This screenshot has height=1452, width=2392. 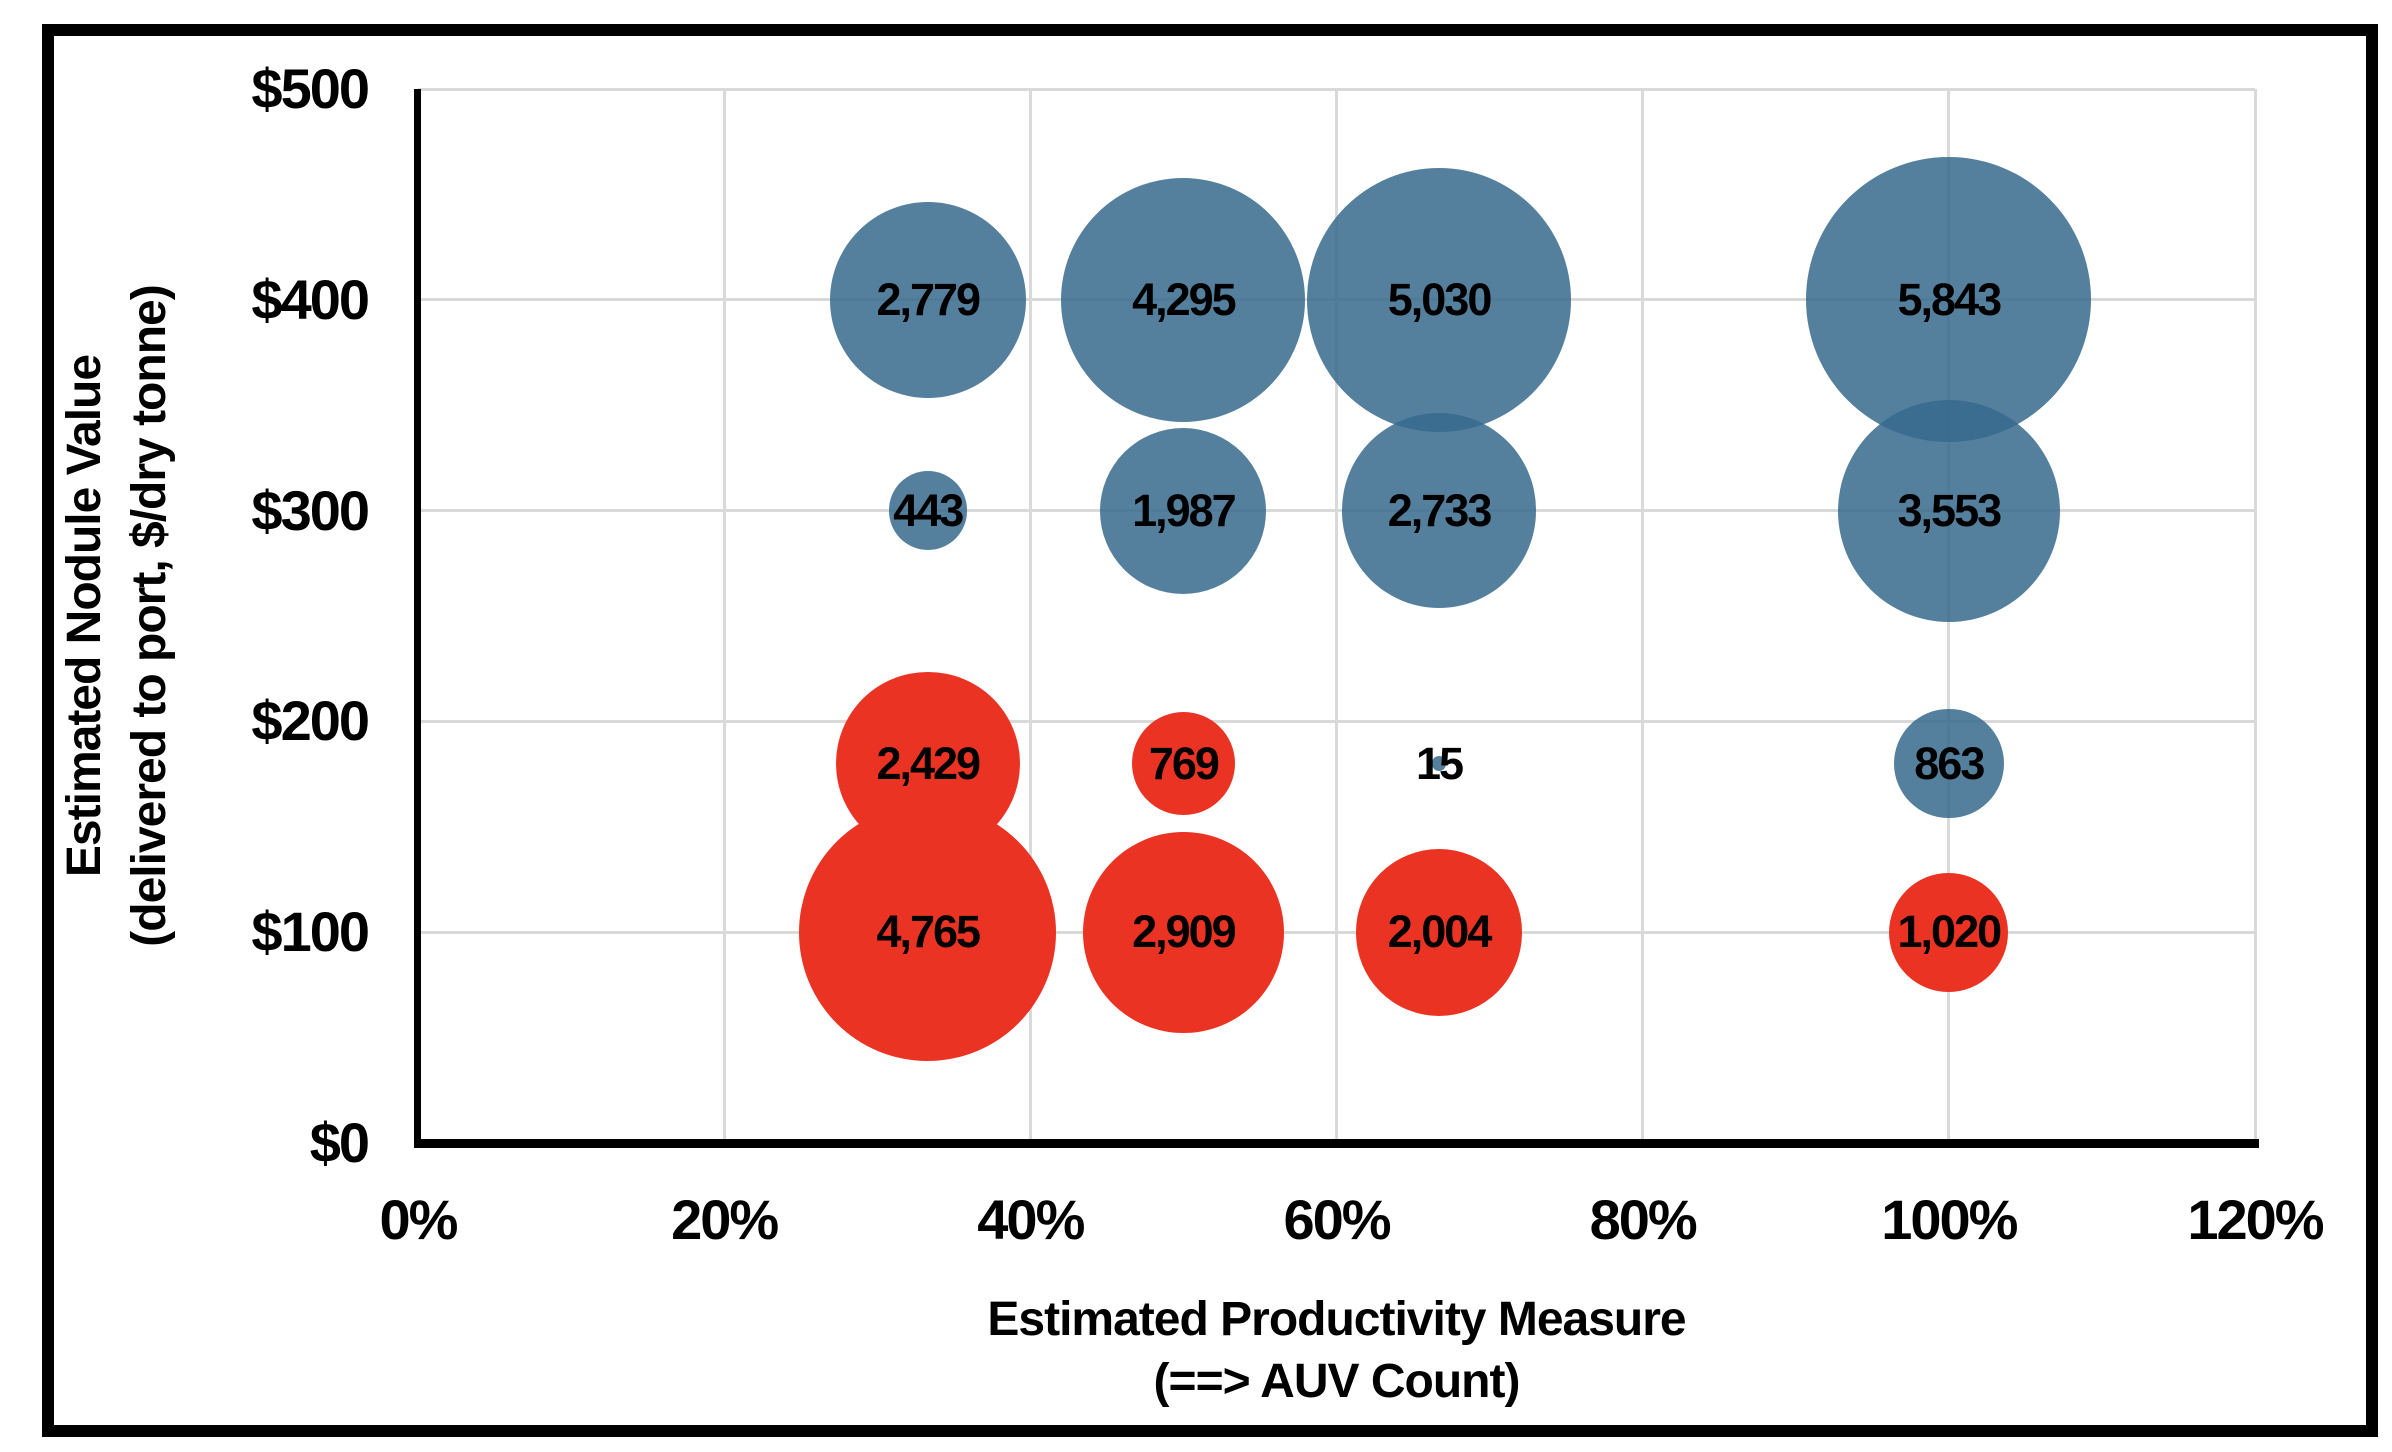 What do you see at coordinates (417, 618) in the screenshot?
I see `y-axis-line` at bounding box center [417, 618].